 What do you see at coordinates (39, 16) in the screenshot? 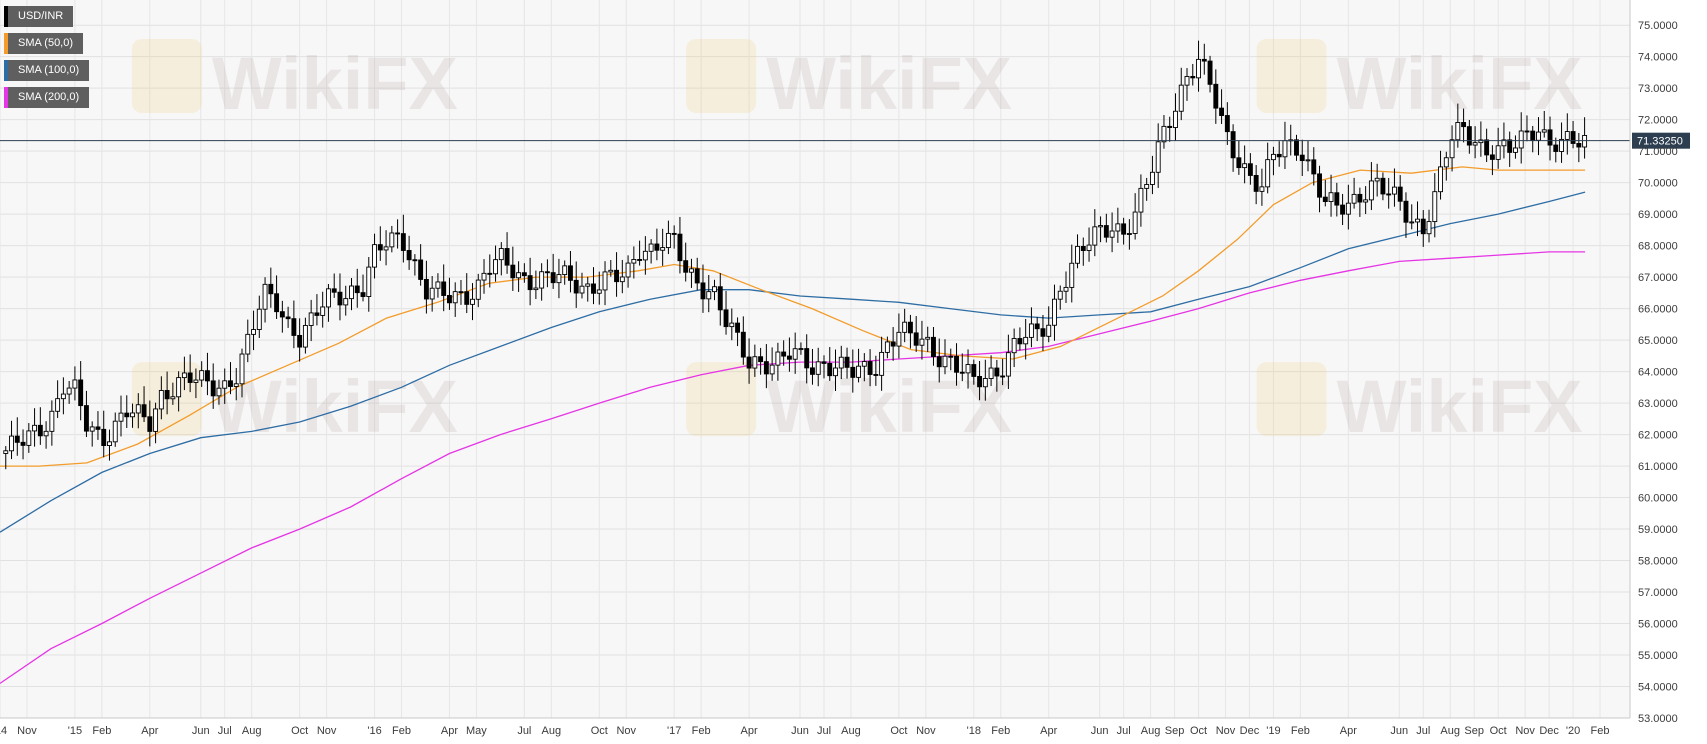
I see `legend-item-usdinr: USD/INR` at bounding box center [39, 16].